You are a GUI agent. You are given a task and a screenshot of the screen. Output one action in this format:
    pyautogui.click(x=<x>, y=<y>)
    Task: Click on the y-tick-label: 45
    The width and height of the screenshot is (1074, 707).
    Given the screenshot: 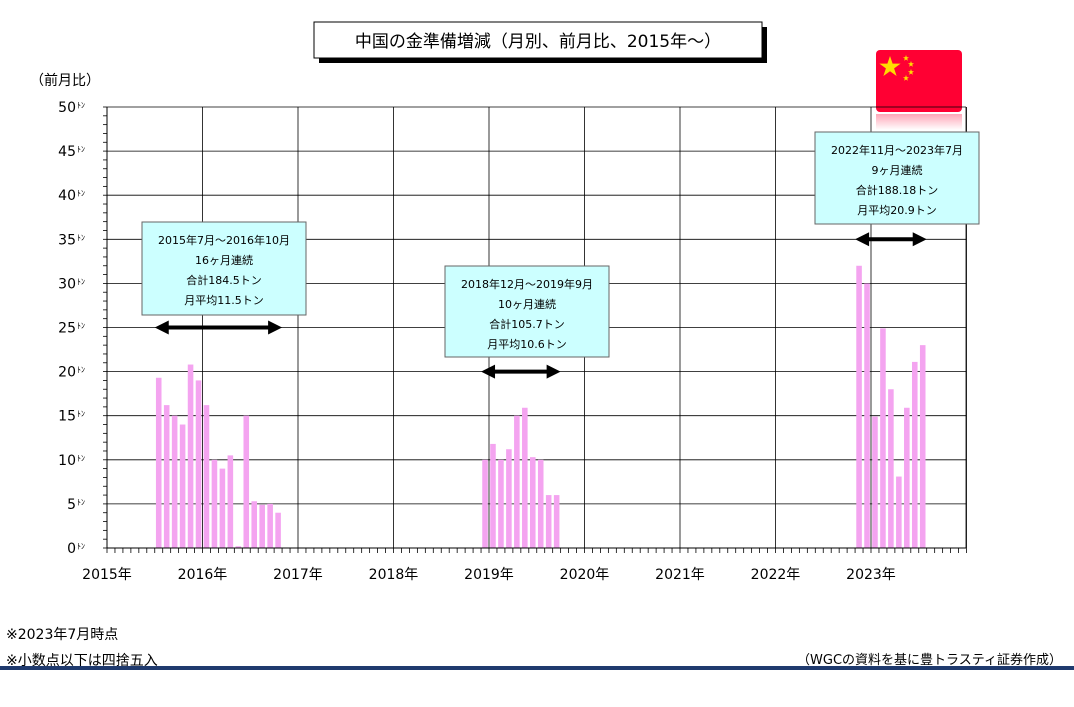 What is the action you would take?
    pyautogui.click(x=67, y=152)
    